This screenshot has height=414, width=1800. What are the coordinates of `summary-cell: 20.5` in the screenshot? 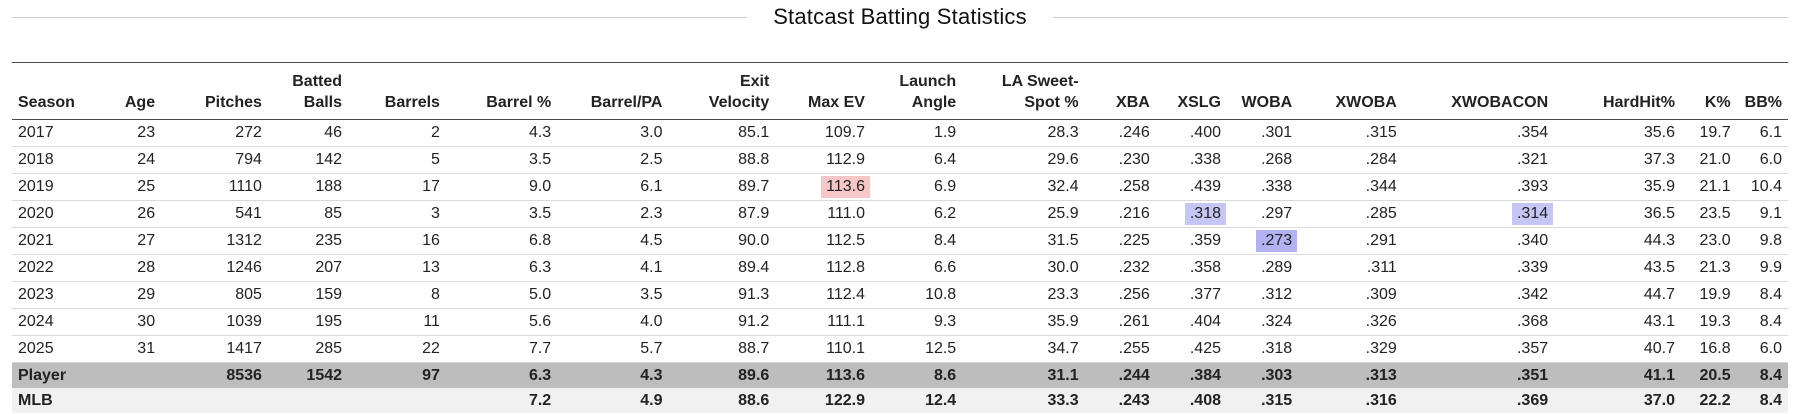 It's located at (1708, 375).